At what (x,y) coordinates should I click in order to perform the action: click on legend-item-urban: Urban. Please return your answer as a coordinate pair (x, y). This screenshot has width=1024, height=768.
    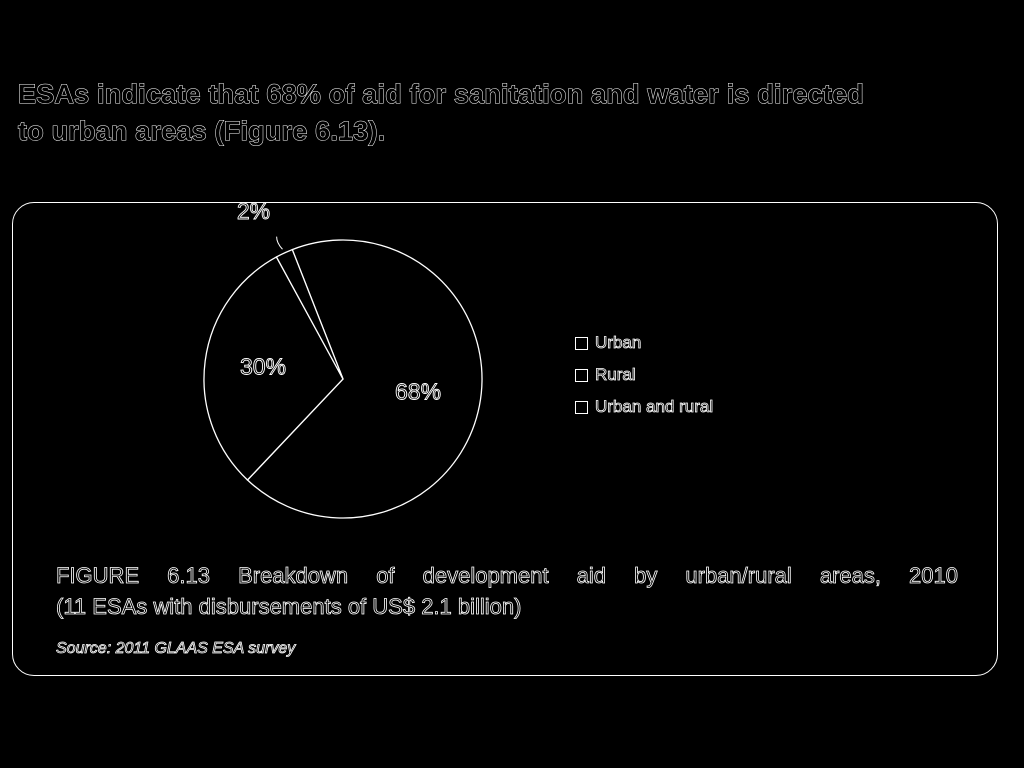
    Looking at the image, I should click on (644, 343).